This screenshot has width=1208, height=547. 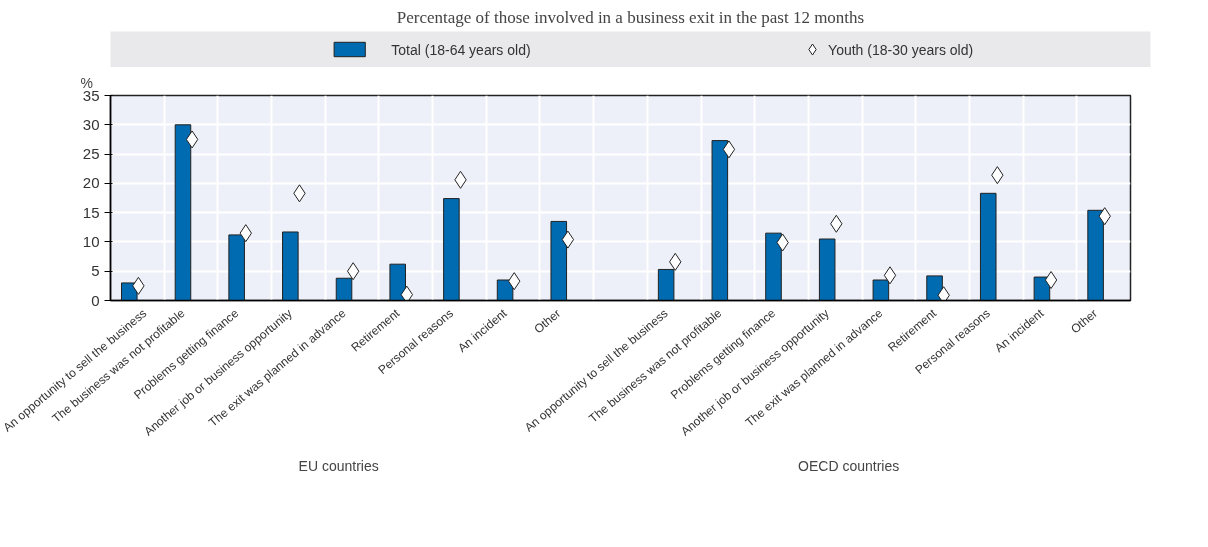 What do you see at coordinates (91, 154) in the screenshot?
I see `y-tick-label: 25` at bounding box center [91, 154].